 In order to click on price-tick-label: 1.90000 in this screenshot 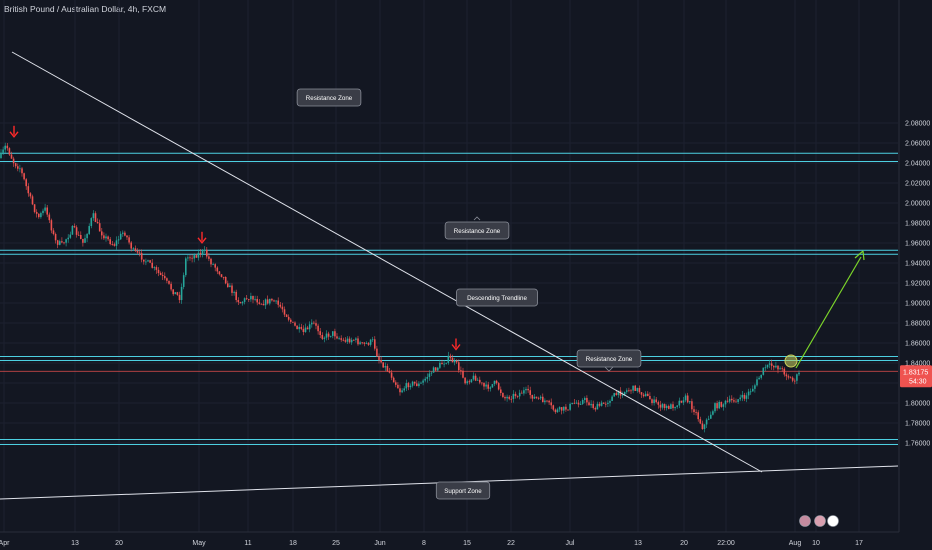, I will do `click(917, 304)`.